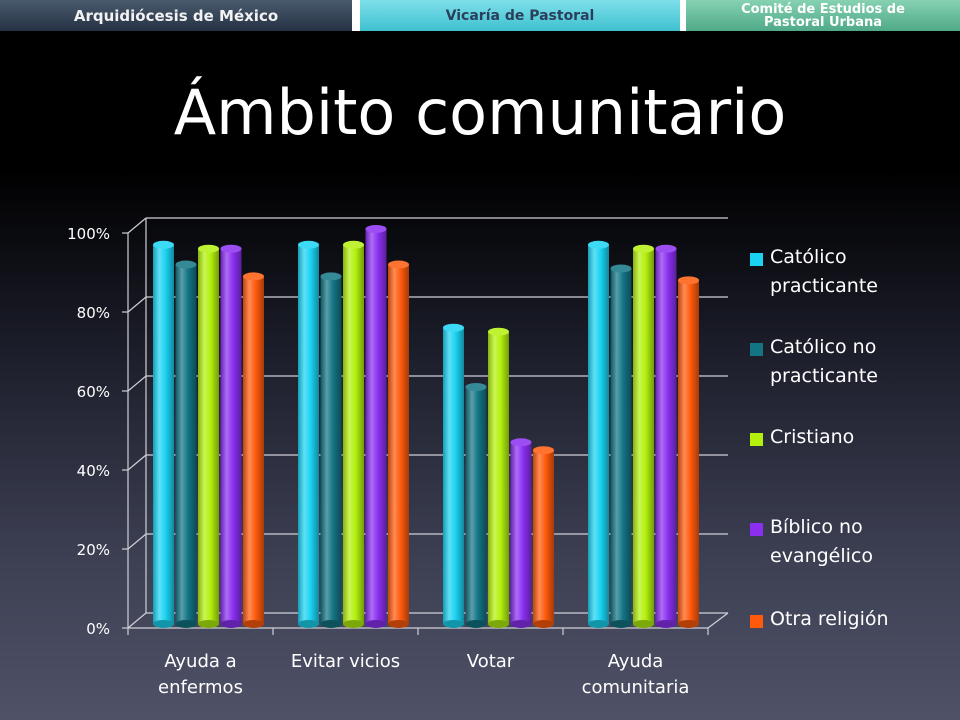 The image size is (960, 720). Describe the element at coordinates (345, 661) in the screenshot. I see `x-tick-label: Evitar vicios` at that location.